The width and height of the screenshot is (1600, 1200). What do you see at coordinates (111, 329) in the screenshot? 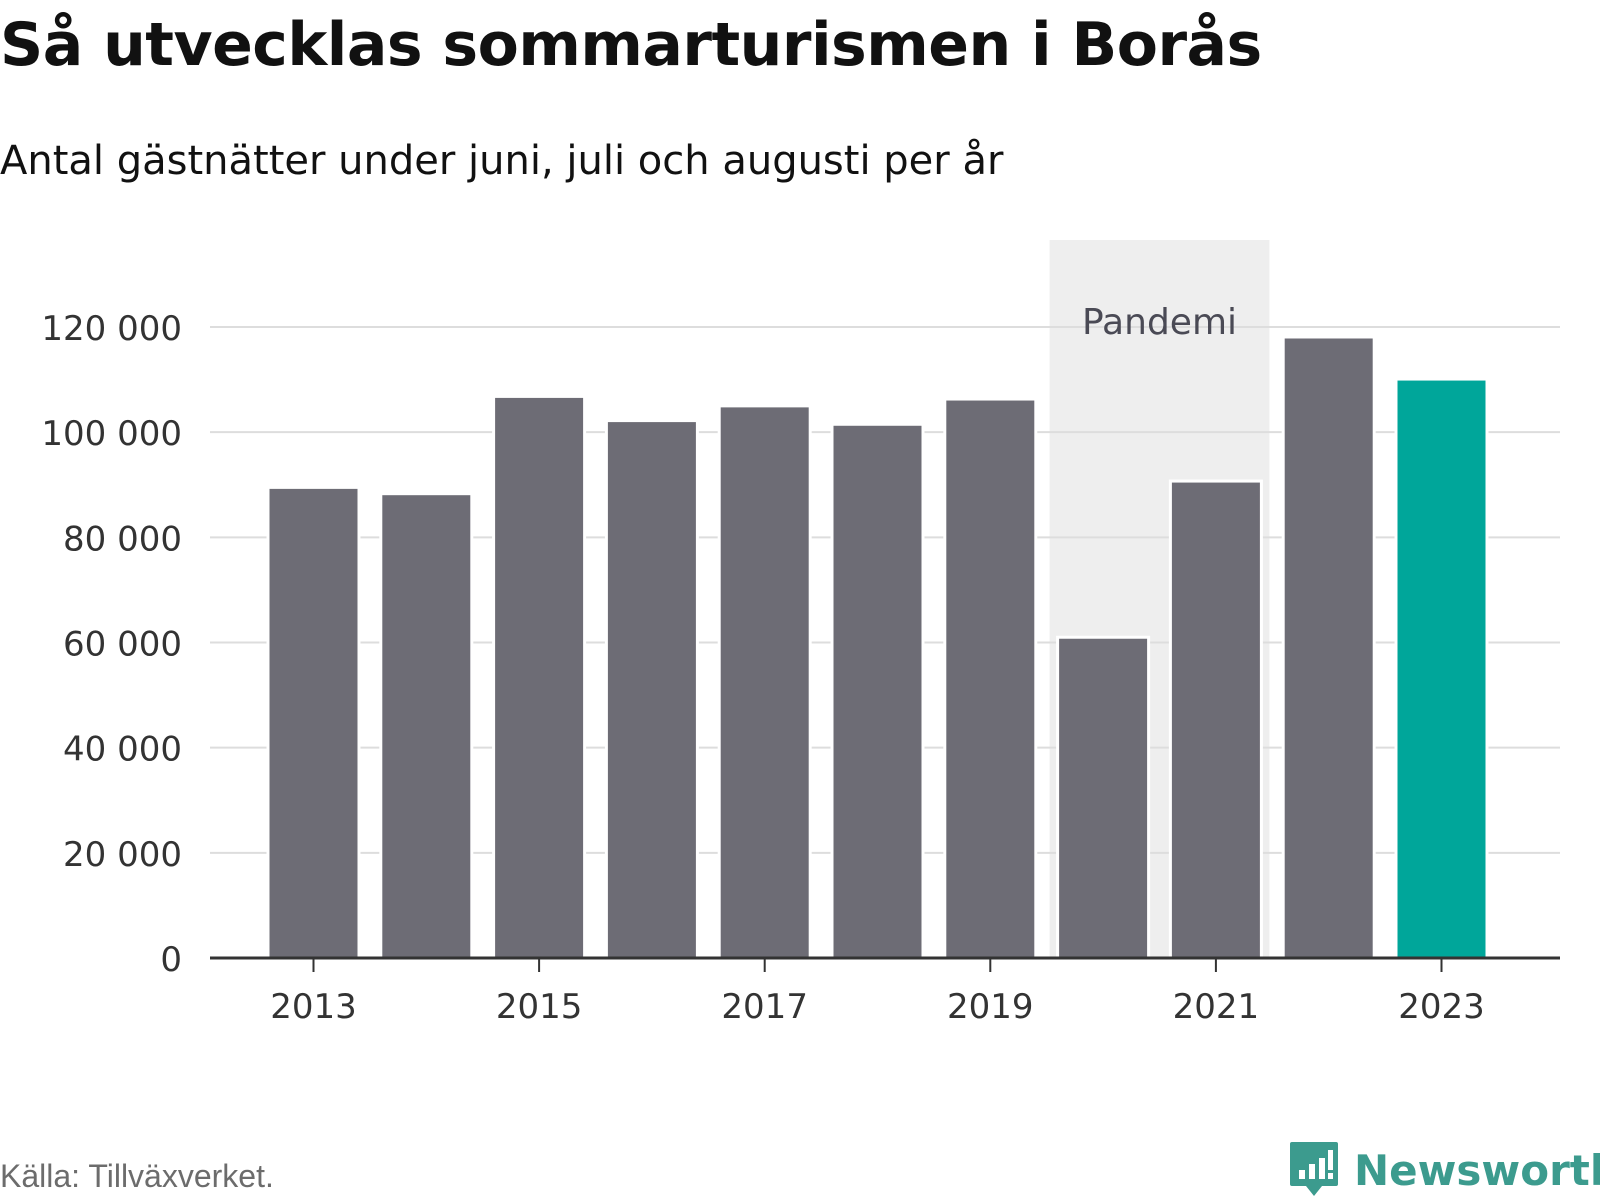
I see `y-tick-label: 120 000` at bounding box center [111, 329].